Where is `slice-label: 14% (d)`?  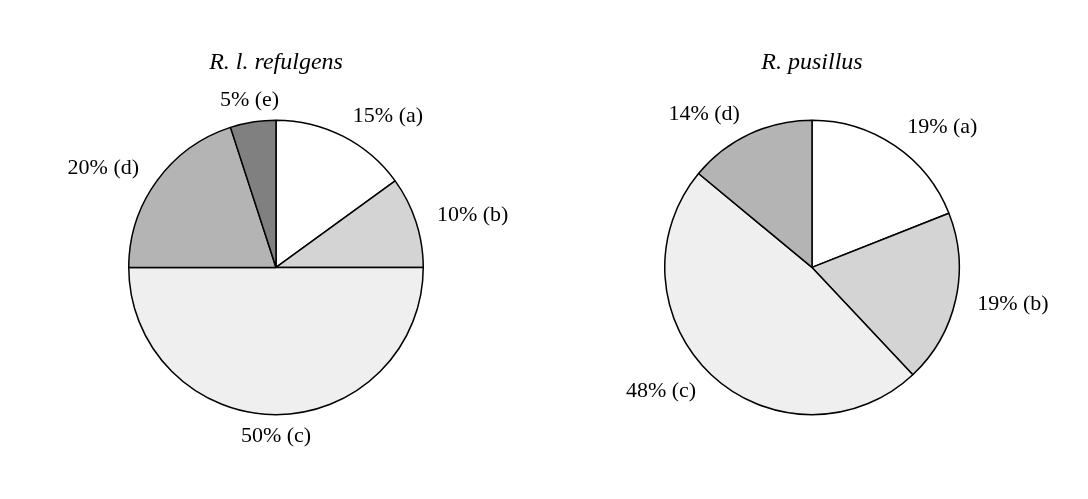 slice-label: 14% (d) is located at coordinates (704, 113).